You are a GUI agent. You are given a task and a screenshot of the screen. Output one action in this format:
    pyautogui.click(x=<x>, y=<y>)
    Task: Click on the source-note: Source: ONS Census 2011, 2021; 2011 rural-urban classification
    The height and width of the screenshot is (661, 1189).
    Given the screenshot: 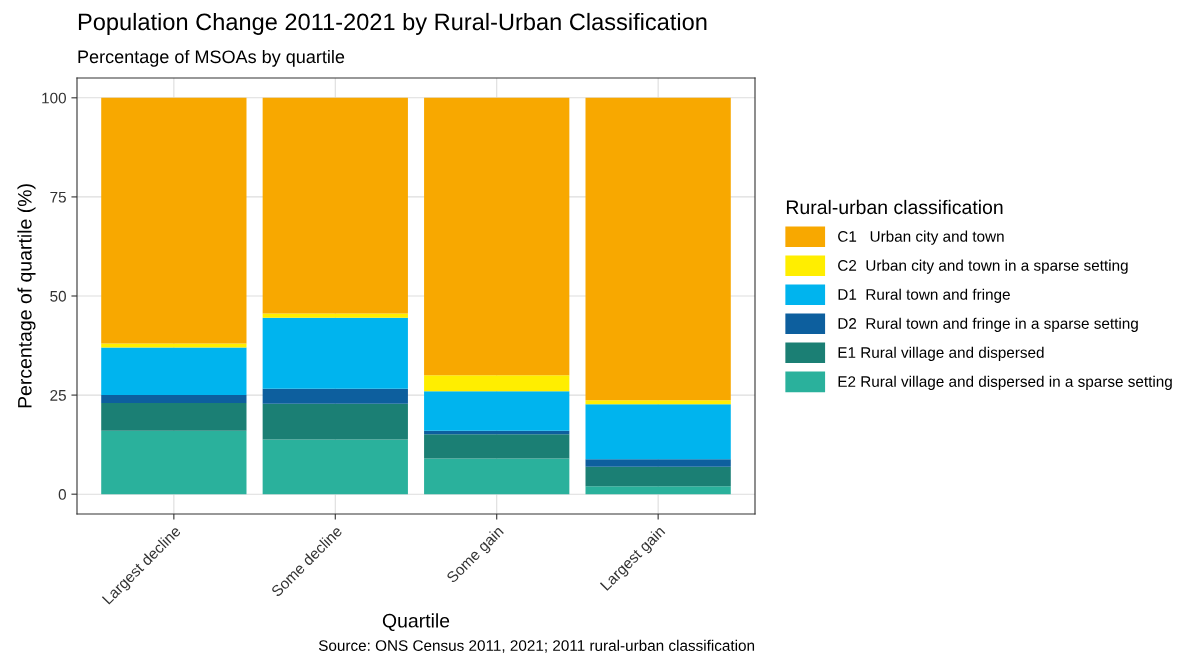 What is the action you would take?
    pyautogui.click(x=536, y=646)
    